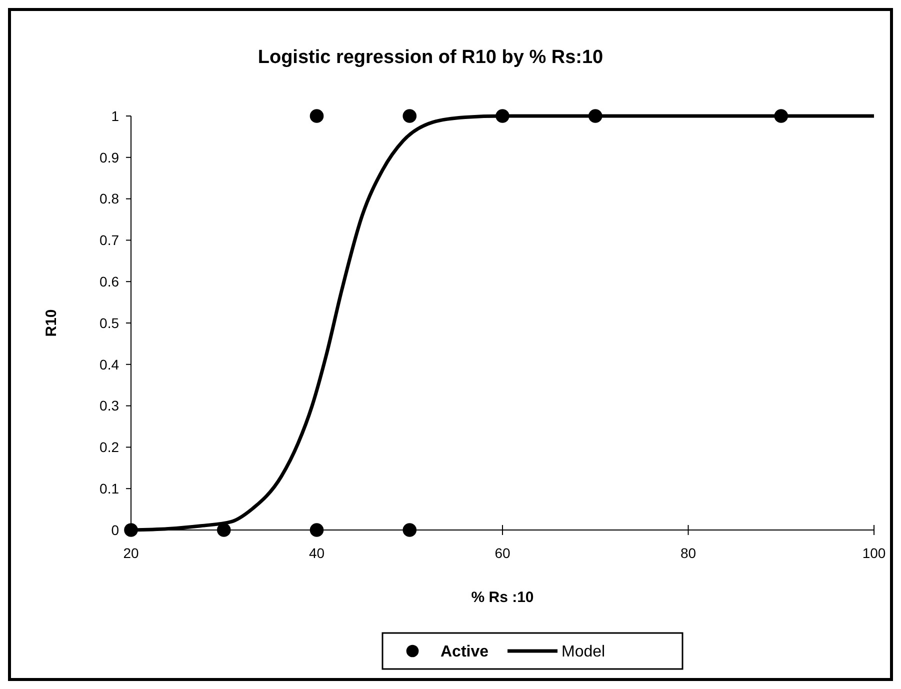  I want to click on chart-title: Logistic regression of R10 by % Rs:10, so click(431, 57).